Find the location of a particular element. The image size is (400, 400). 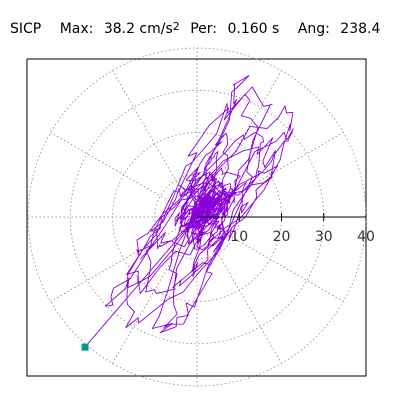

angle-label: Ang: is located at coordinates (313, 29).